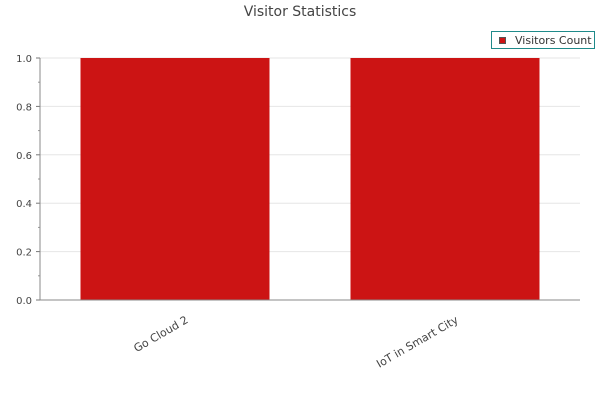 This screenshot has height=400, width=600. Describe the element at coordinates (24, 204) in the screenshot. I see `y-tick-label: 0.4` at that location.